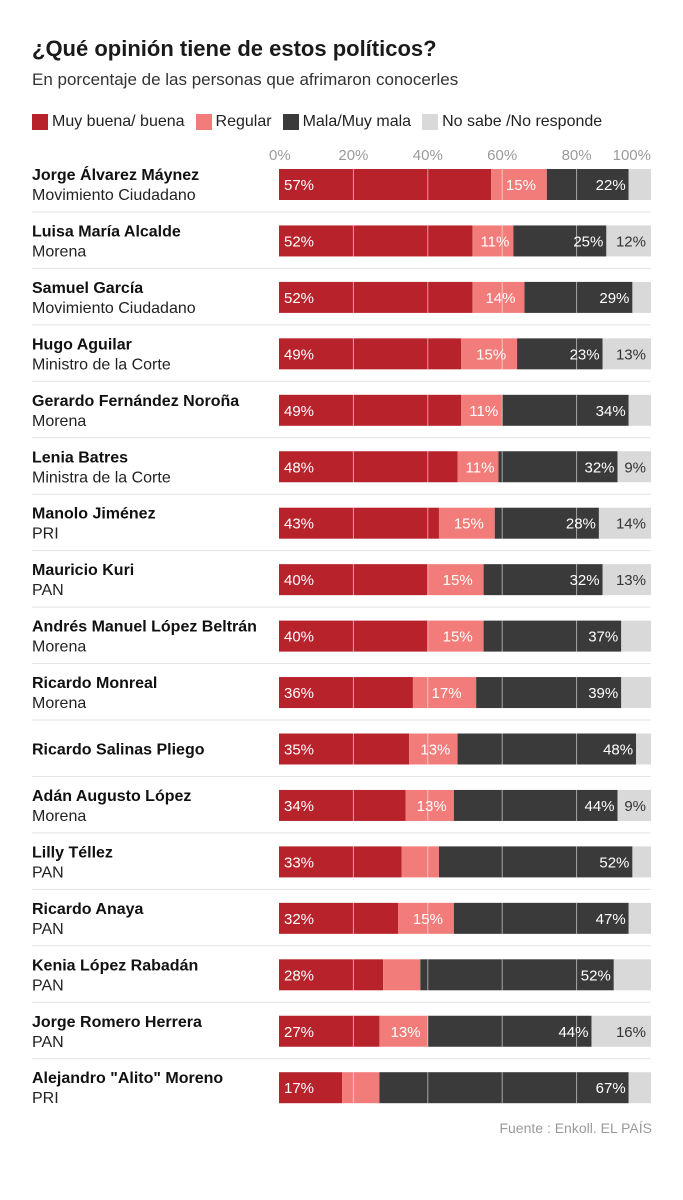 The height and width of the screenshot is (1200, 683). I want to click on legend-item-ns: No sabe /No responde, so click(512, 122).